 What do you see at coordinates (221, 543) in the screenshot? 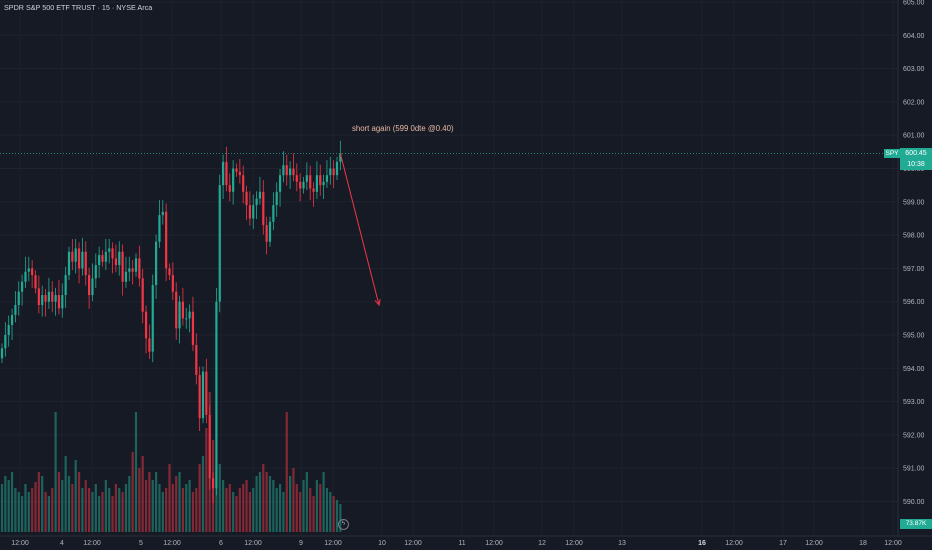
I see `time-tick-label: 6` at bounding box center [221, 543].